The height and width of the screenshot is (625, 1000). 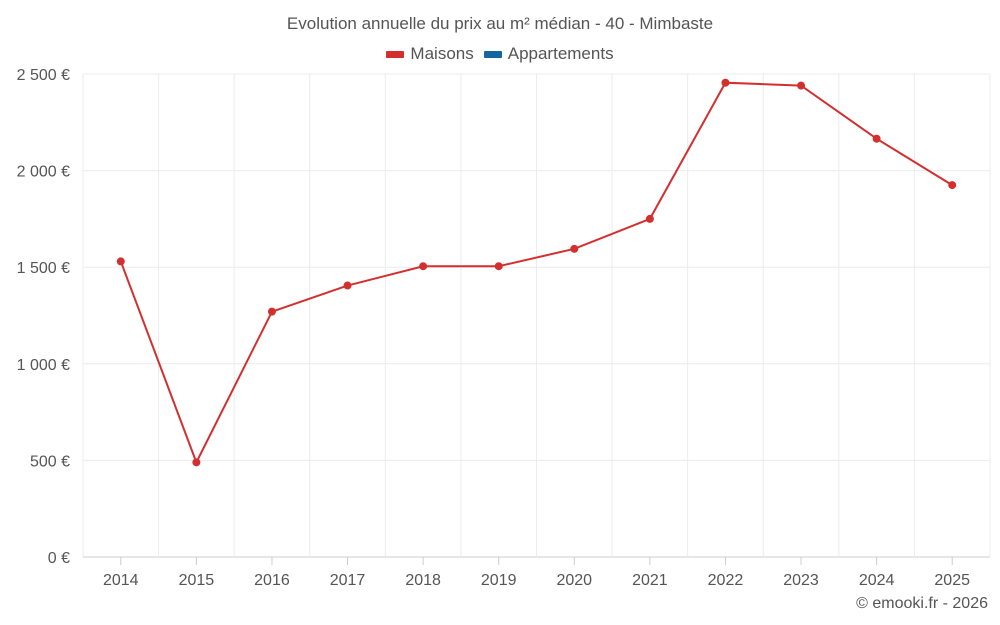 I want to click on x-tick-label: 2016, so click(x=272, y=580).